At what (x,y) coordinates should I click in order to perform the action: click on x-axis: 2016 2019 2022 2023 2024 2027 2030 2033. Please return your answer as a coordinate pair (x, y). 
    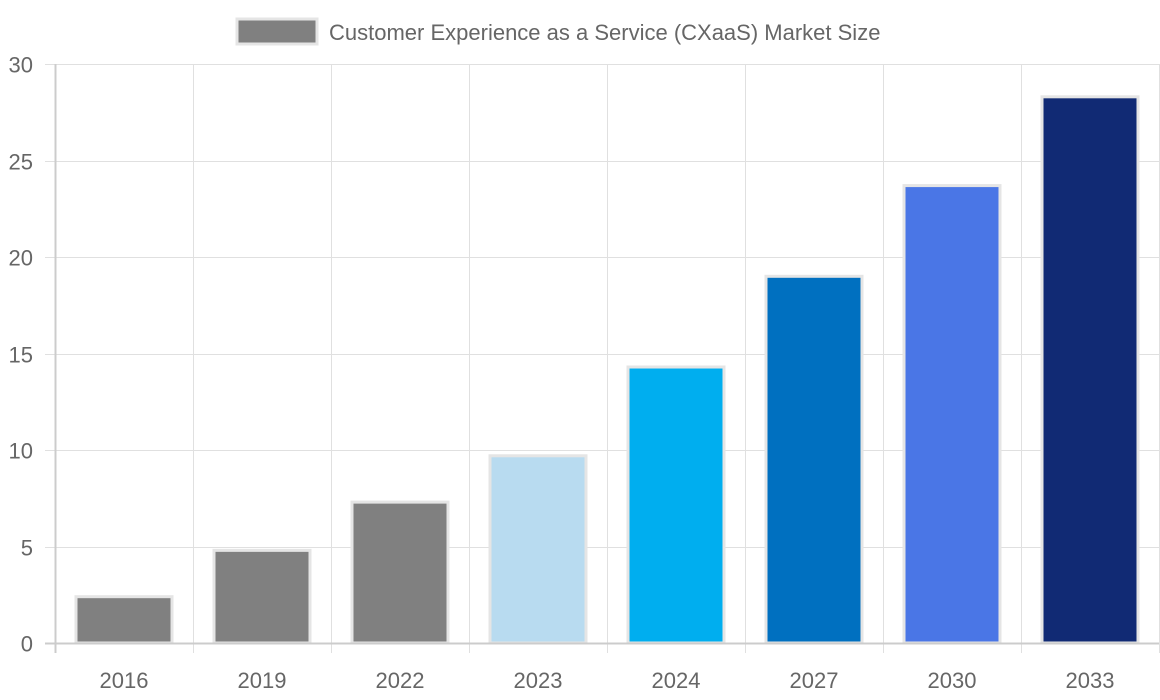
    Looking at the image, I should click on (607, 680).